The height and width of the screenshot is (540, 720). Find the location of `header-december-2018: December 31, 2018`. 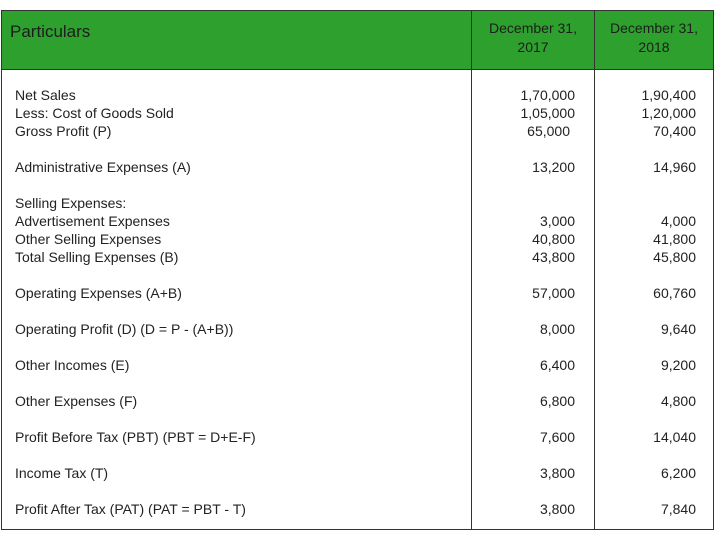

header-december-2018: December 31, 2018 is located at coordinates (654, 40).